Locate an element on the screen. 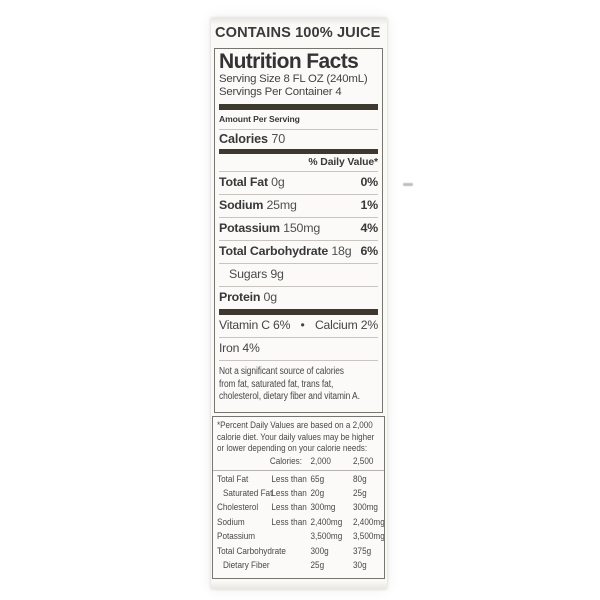 The image size is (600, 600). calories-header: Calories: is located at coordinates (285, 462).